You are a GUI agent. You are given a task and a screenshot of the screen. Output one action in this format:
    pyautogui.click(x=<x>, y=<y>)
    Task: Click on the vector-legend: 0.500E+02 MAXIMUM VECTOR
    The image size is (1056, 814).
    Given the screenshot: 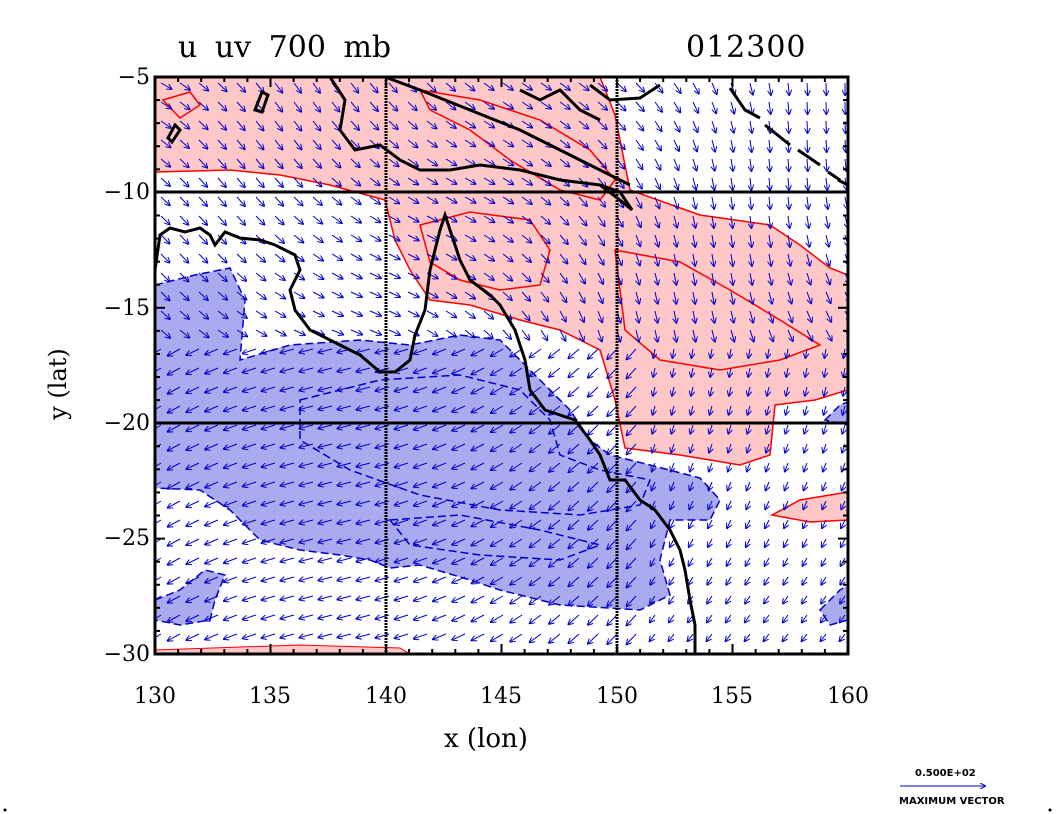 What is the action you would take?
    pyautogui.click(x=960, y=789)
    